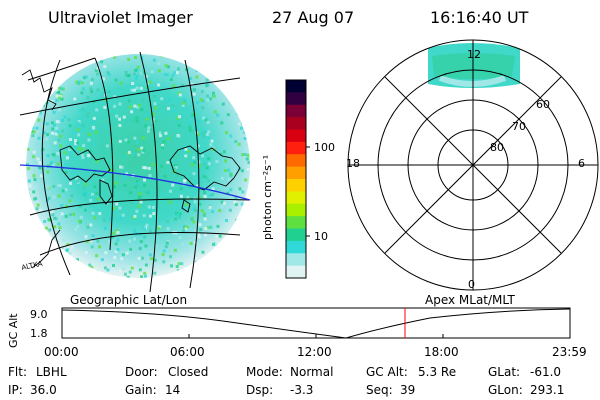 The height and width of the screenshot is (400, 600). What do you see at coordinates (135, 182) in the screenshot?
I see `terminator-line` at bounding box center [135, 182].